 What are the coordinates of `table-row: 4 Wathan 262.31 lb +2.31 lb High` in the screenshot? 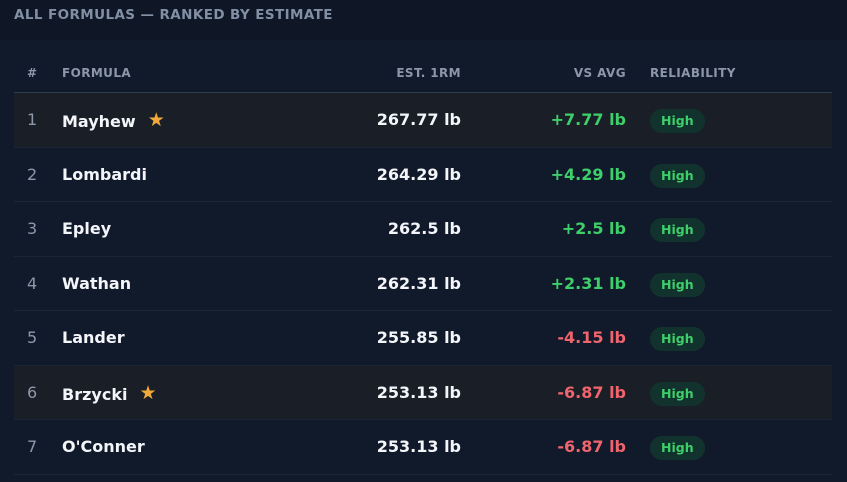 It's located at (423, 283).